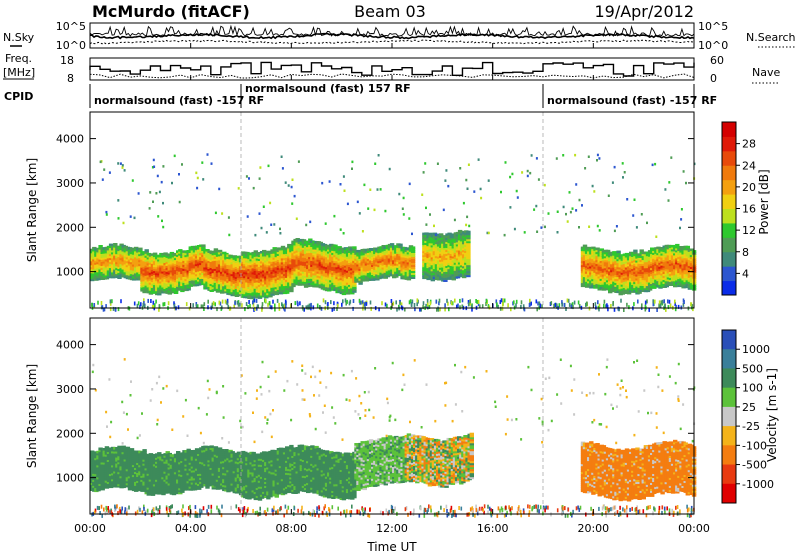 The height and width of the screenshot is (554, 800). Describe the element at coordinates (392, 42) in the screenshot. I see `noise-search-line` at that location.